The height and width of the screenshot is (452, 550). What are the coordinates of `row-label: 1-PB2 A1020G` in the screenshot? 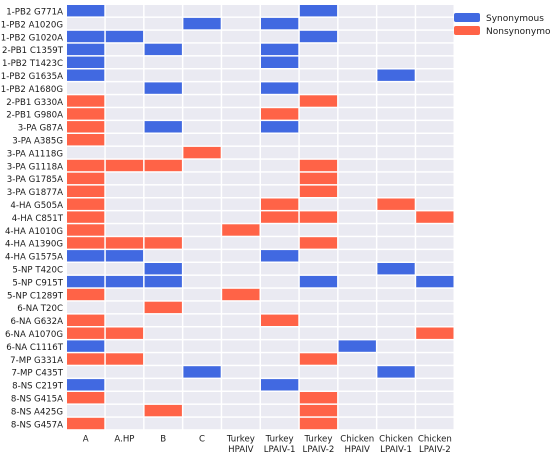 It's located at (32, 25).